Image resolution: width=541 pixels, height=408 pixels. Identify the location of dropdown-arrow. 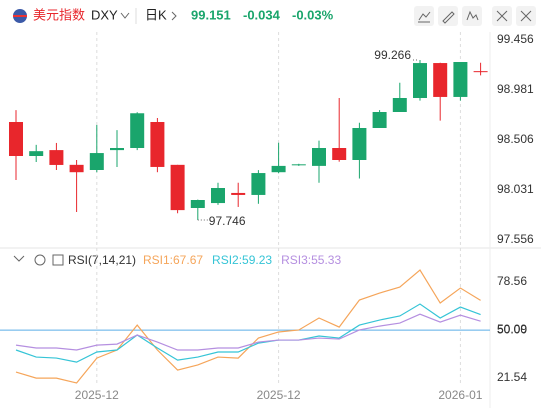
(125, 15).